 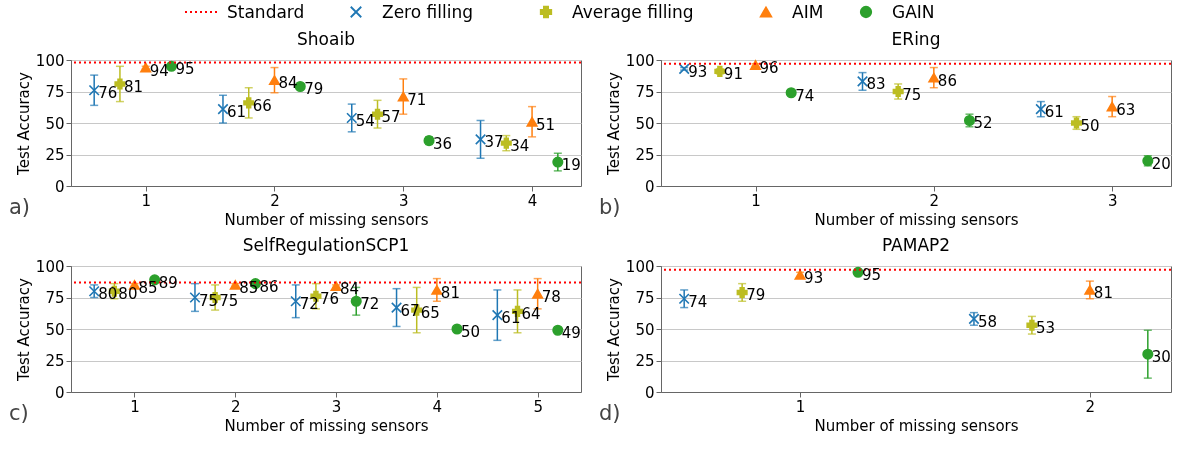 What do you see at coordinates (983, 123) in the screenshot?
I see `data-label: 52` at bounding box center [983, 123].